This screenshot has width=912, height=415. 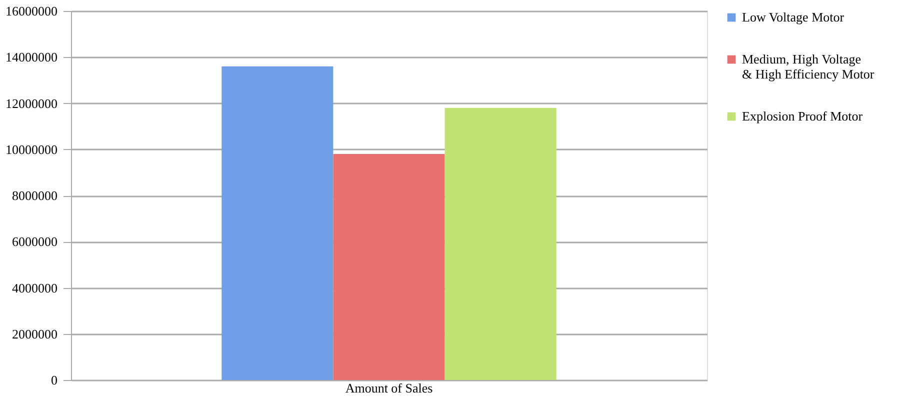 What do you see at coordinates (35, 195) in the screenshot?
I see `y-tick-label: 8000000` at bounding box center [35, 195].